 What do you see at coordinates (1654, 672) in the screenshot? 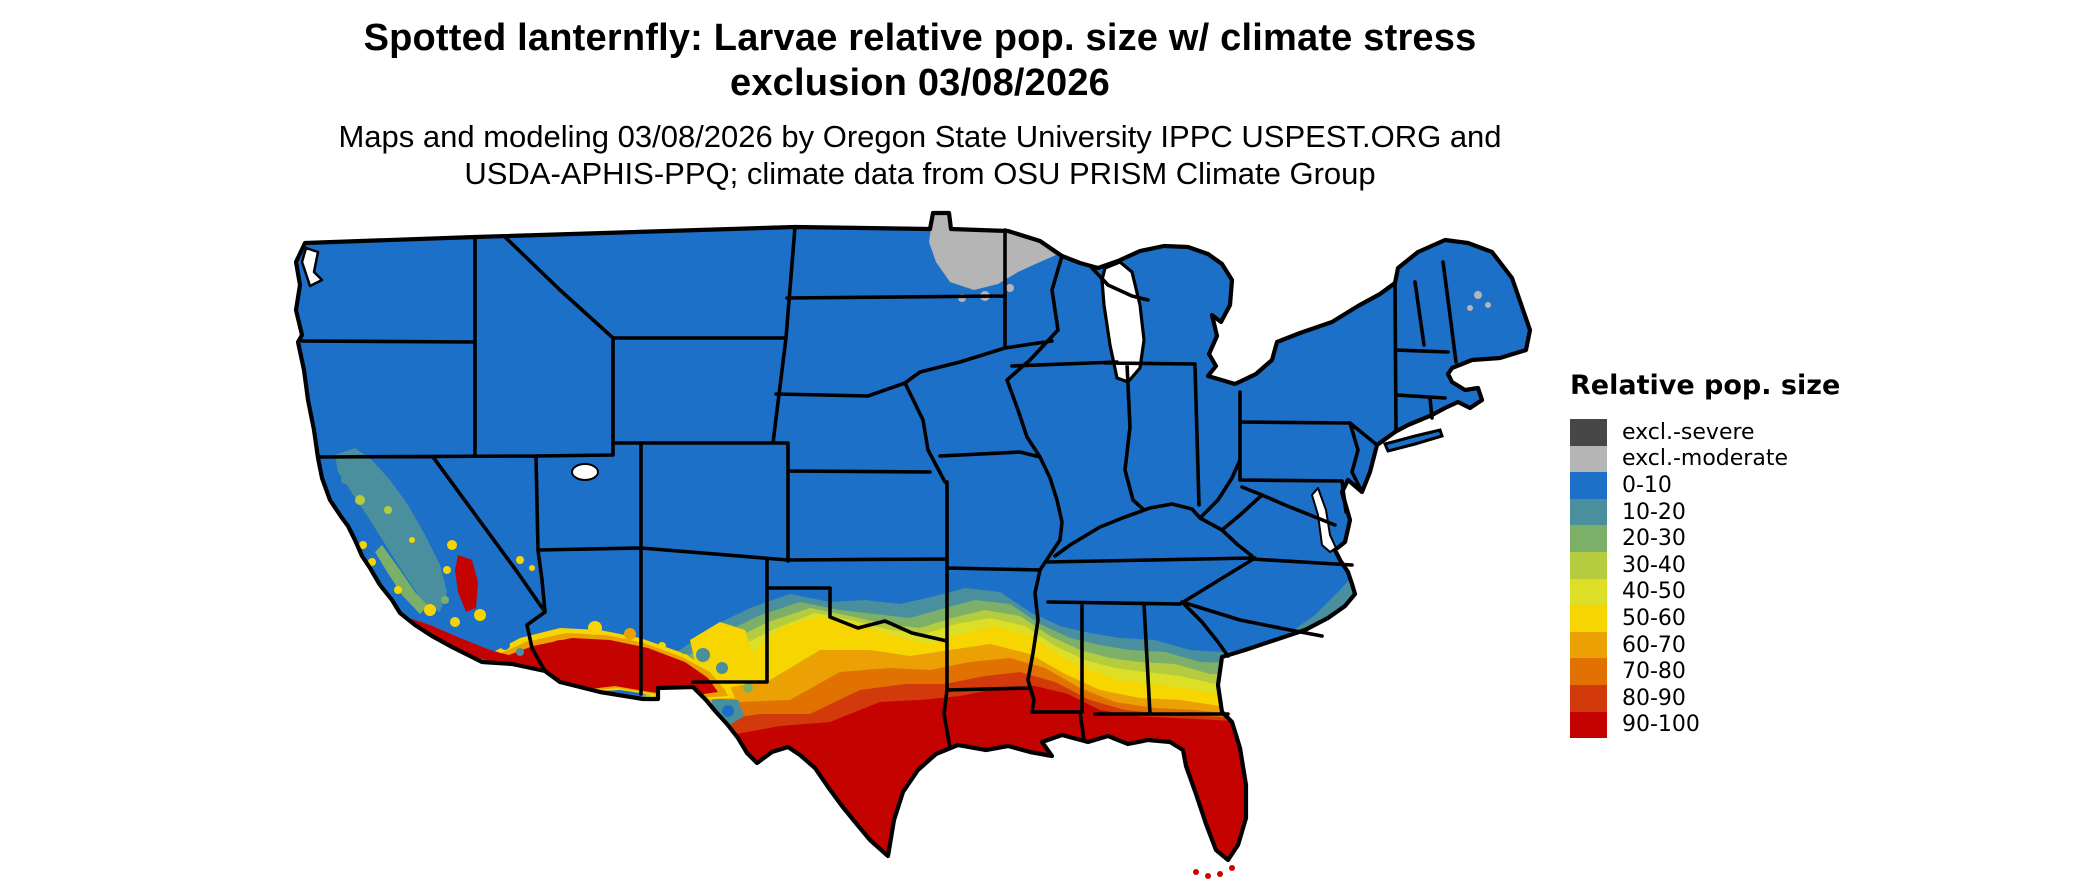
I see `legend-label: 70-80` at bounding box center [1654, 672].